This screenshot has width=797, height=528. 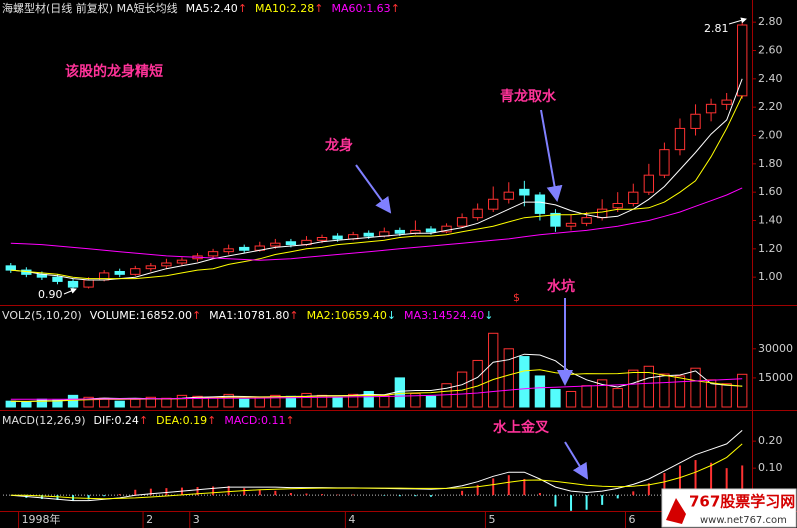 What do you see at coordinates (770, 467) in the screenshot?
I see `y-tick-label: 0.10` at bounding box center [770, 467].